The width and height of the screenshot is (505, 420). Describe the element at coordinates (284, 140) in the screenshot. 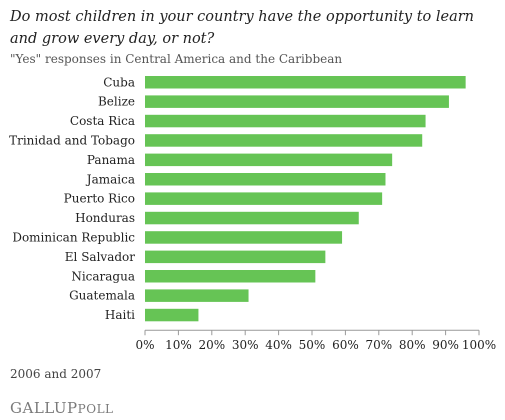

I see `bar-trinidad-and-tobago` at that location.